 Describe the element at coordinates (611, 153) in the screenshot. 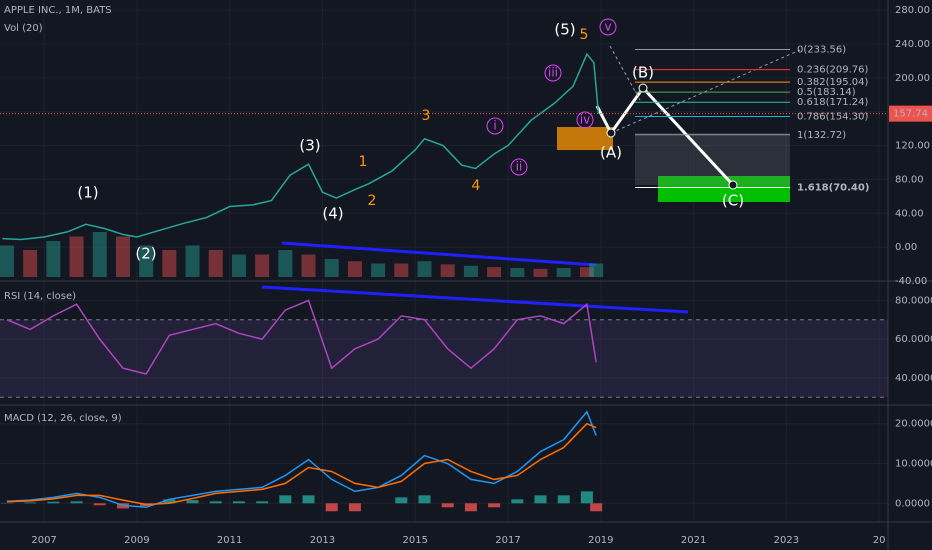

I see `wave-label: (A)` at that location.